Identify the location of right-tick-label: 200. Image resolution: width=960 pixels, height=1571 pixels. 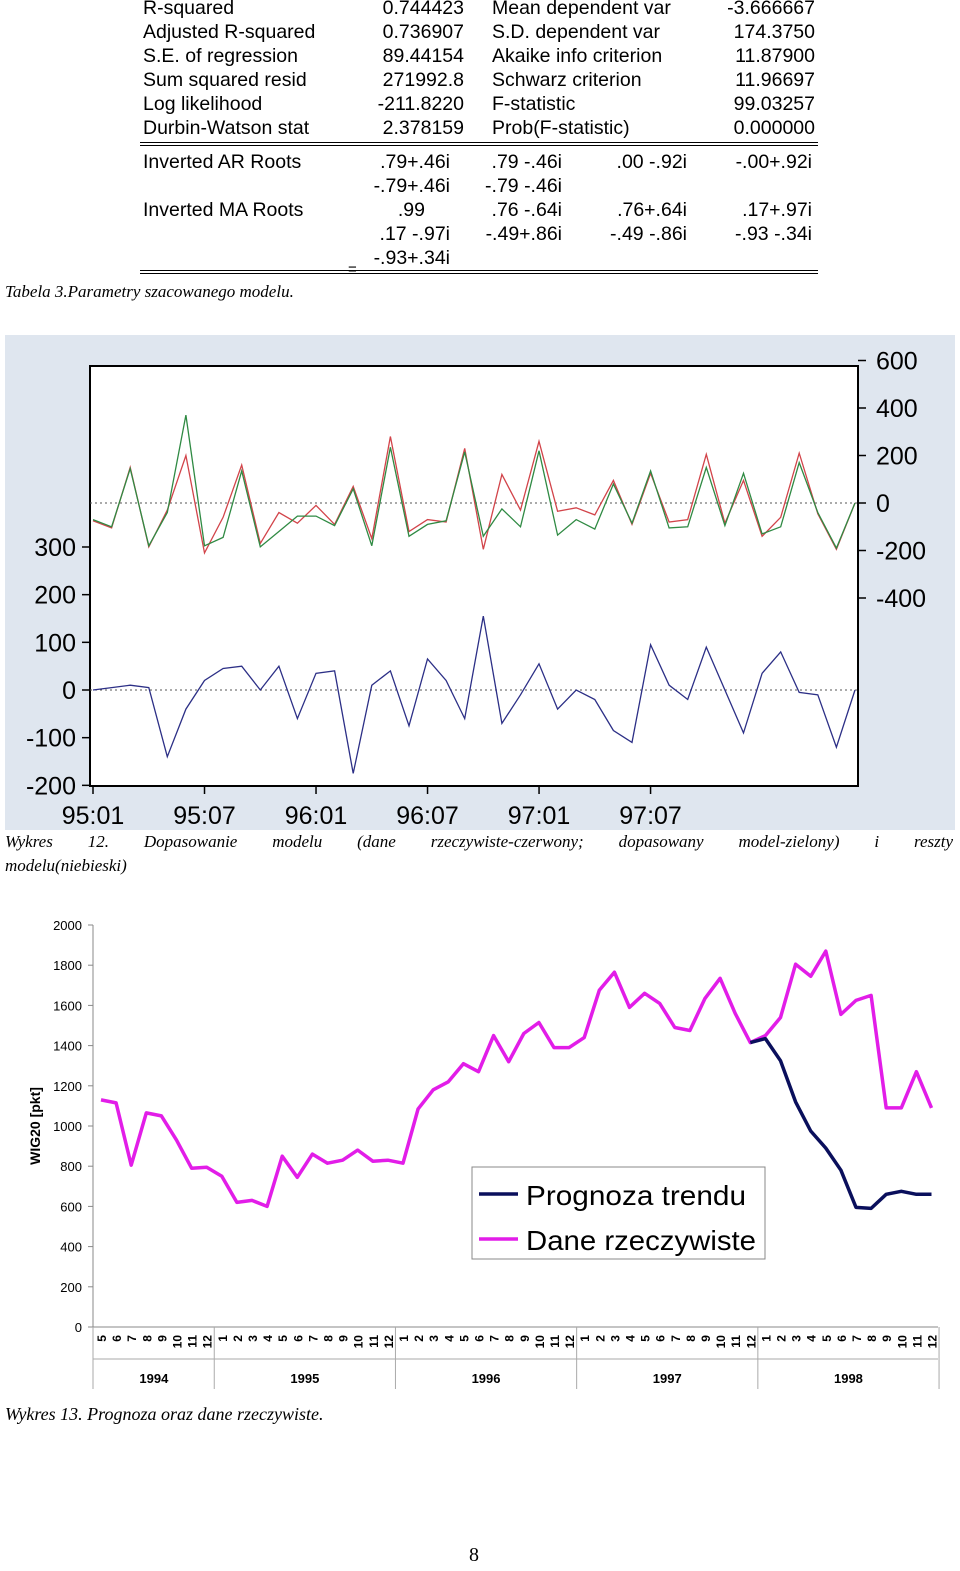
(897, 457).